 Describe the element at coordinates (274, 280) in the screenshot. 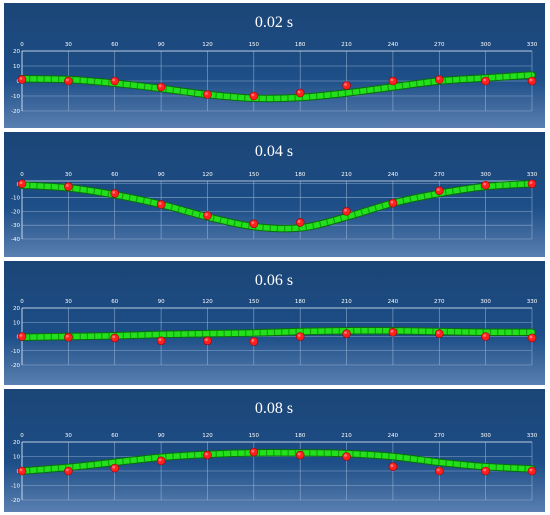

I see `chart-title: 0.06 s` at that location.